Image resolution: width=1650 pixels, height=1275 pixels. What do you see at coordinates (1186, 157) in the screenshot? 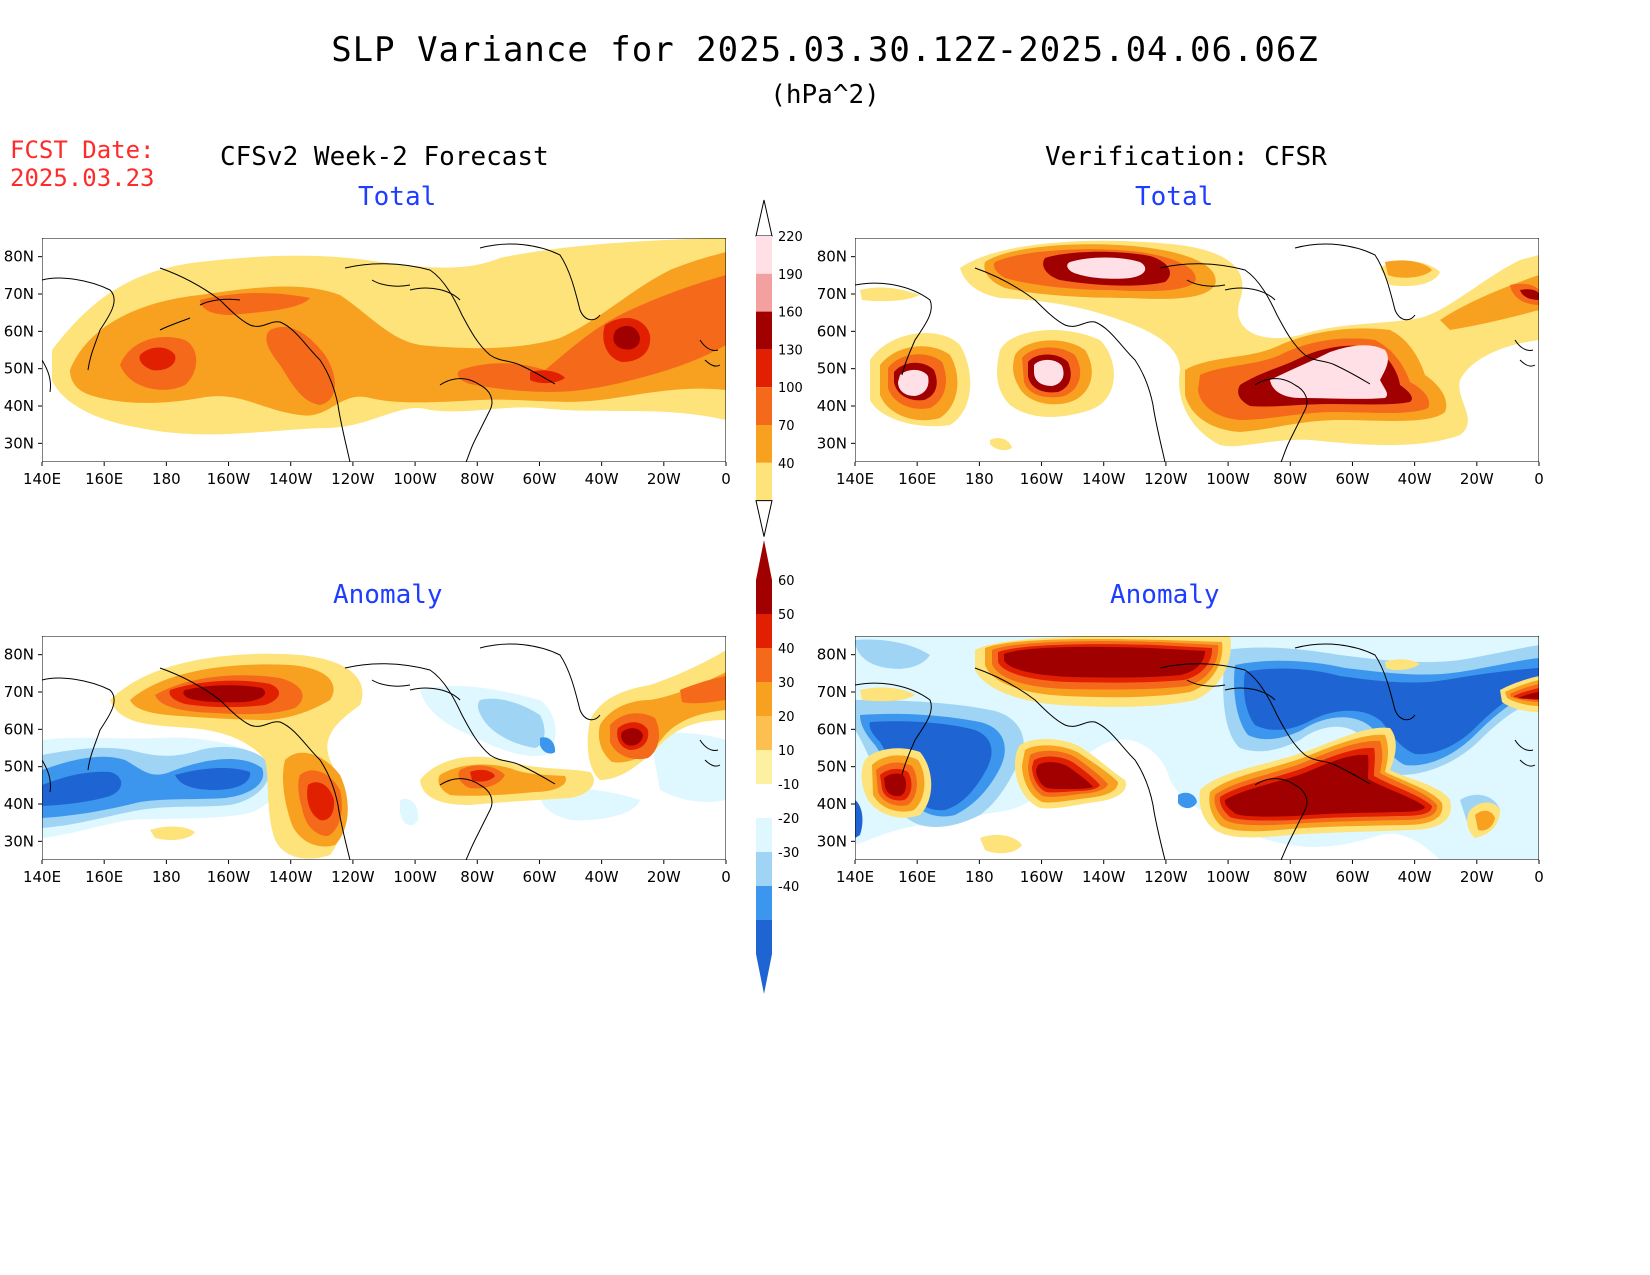
I see `verification-column-title: Verification: CFSR` at bounding box center [1186, 157].